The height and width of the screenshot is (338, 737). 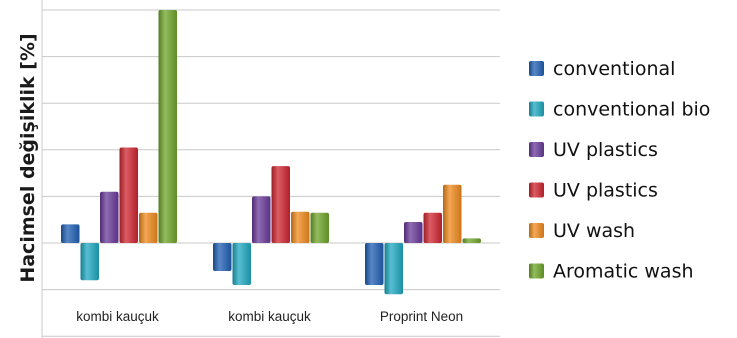 What do you see at coordinates (631, 110) in the screenshot?
I see `legend-label: conventional bio` at bounding box center [631, 110].